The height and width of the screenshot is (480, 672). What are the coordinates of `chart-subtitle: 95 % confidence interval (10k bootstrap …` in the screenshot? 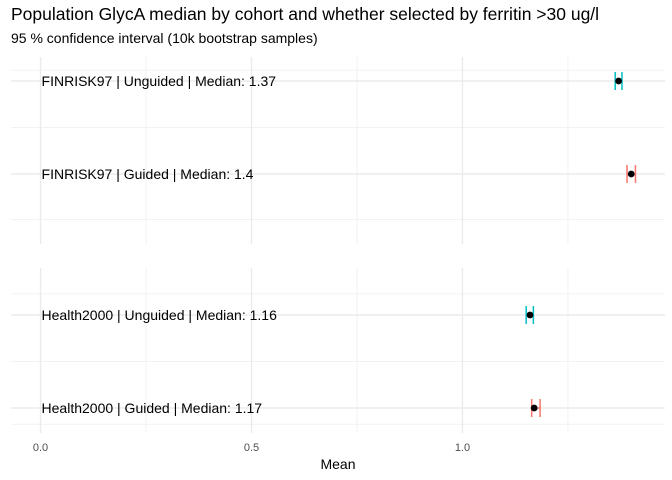 It's located at (164, 38).